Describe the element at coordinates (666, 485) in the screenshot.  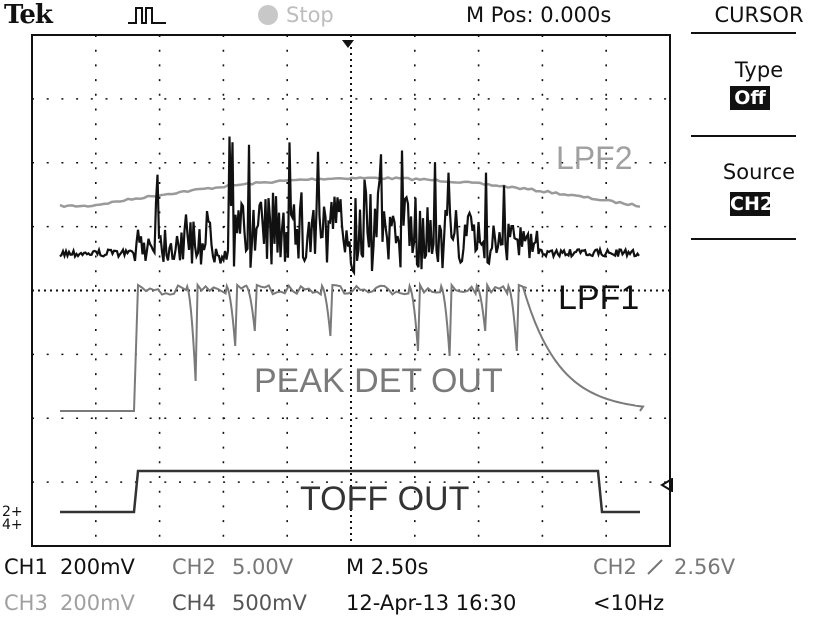
I see `trigger-level-arrow-icon` at that location.